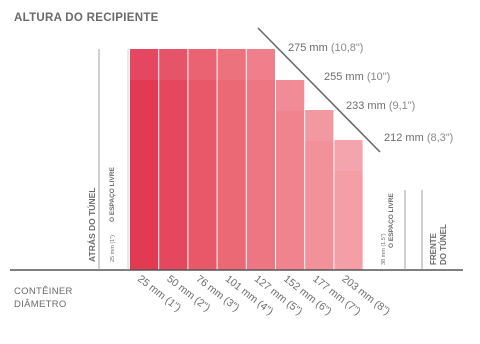  Describe the element at coordinates (86, 18) in the screenshot. I see `diagram-title: ALTURA DO RECIPIENTE` at that location.